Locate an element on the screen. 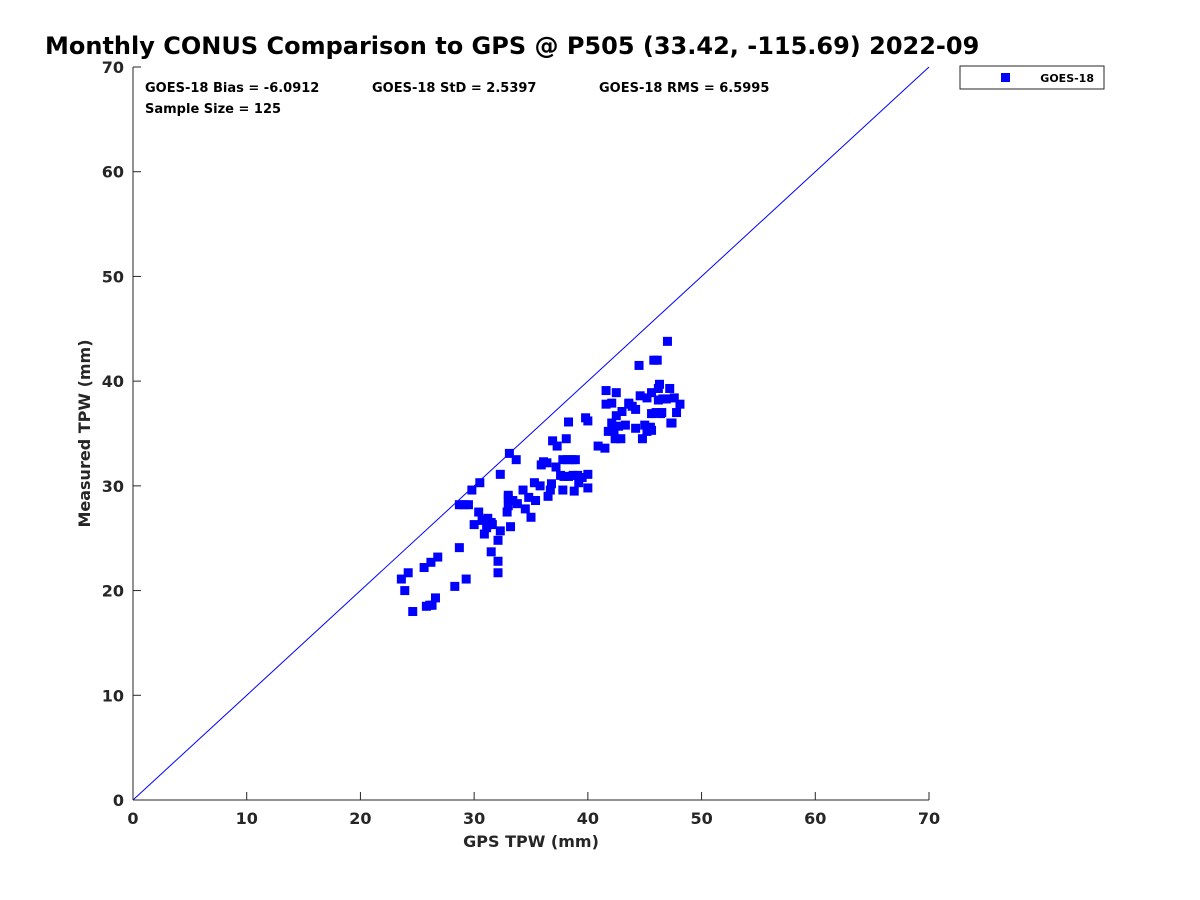 The height and width of the screenshot is (900, 1200). x-tick-label: 20 is located at coordinates (360, 818).